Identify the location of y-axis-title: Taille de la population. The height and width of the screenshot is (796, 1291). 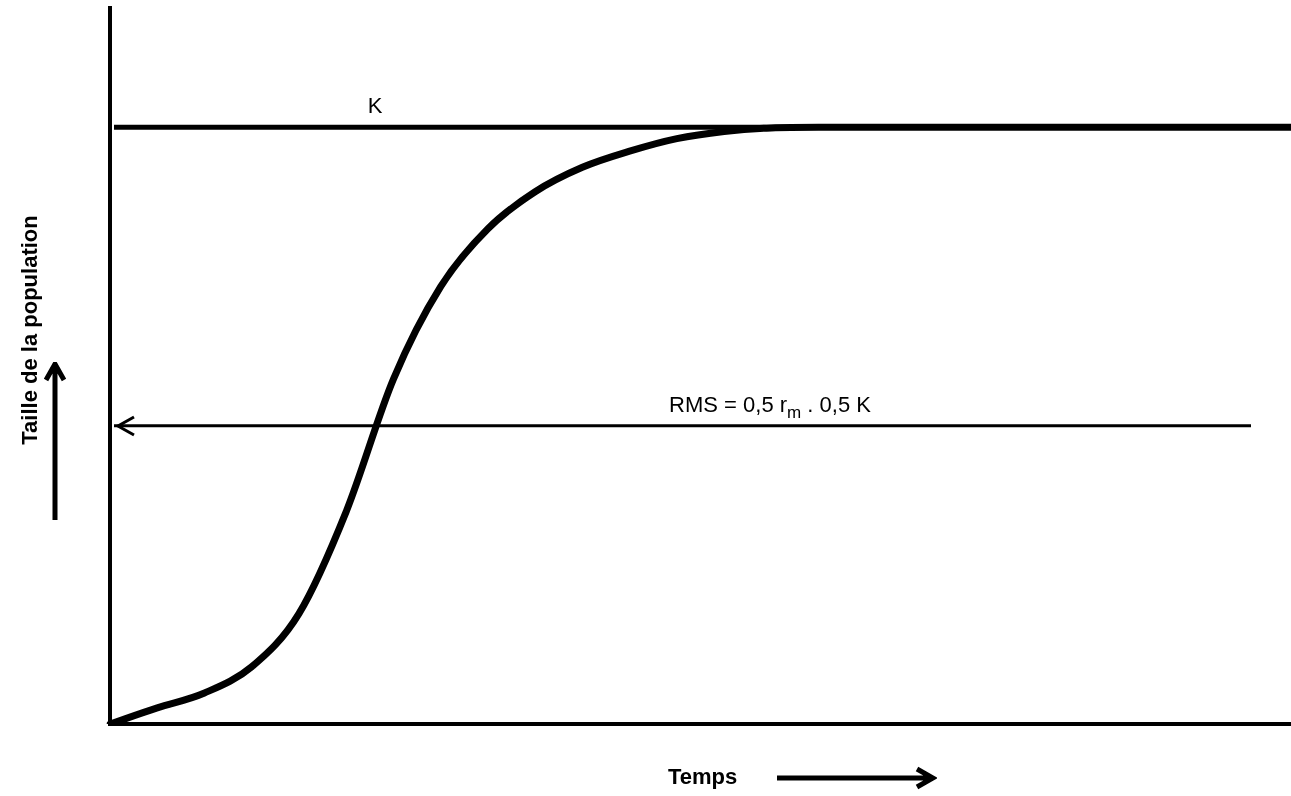
(30, 330).